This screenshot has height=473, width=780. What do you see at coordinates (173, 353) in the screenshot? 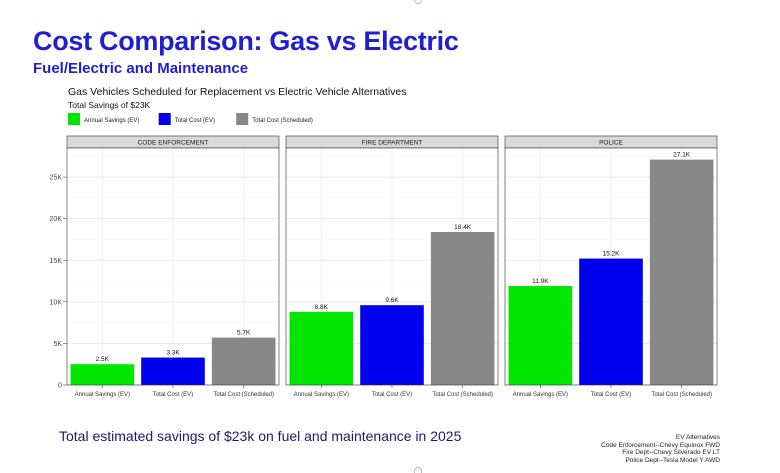
I see `bar-value-label: 3.3K` at bounding box center [173, 353].